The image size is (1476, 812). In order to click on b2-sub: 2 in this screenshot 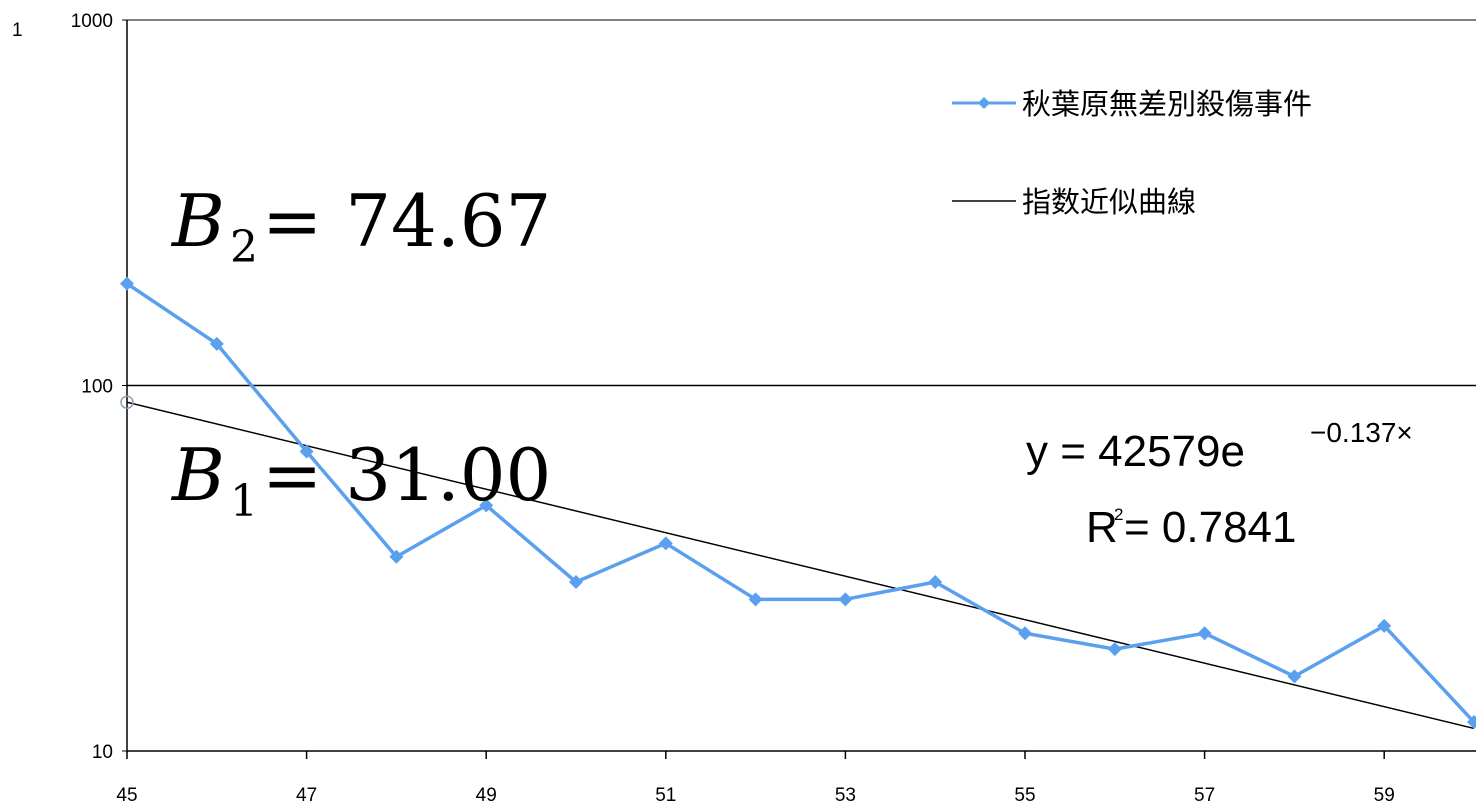, I will do `click(244, 247)`.